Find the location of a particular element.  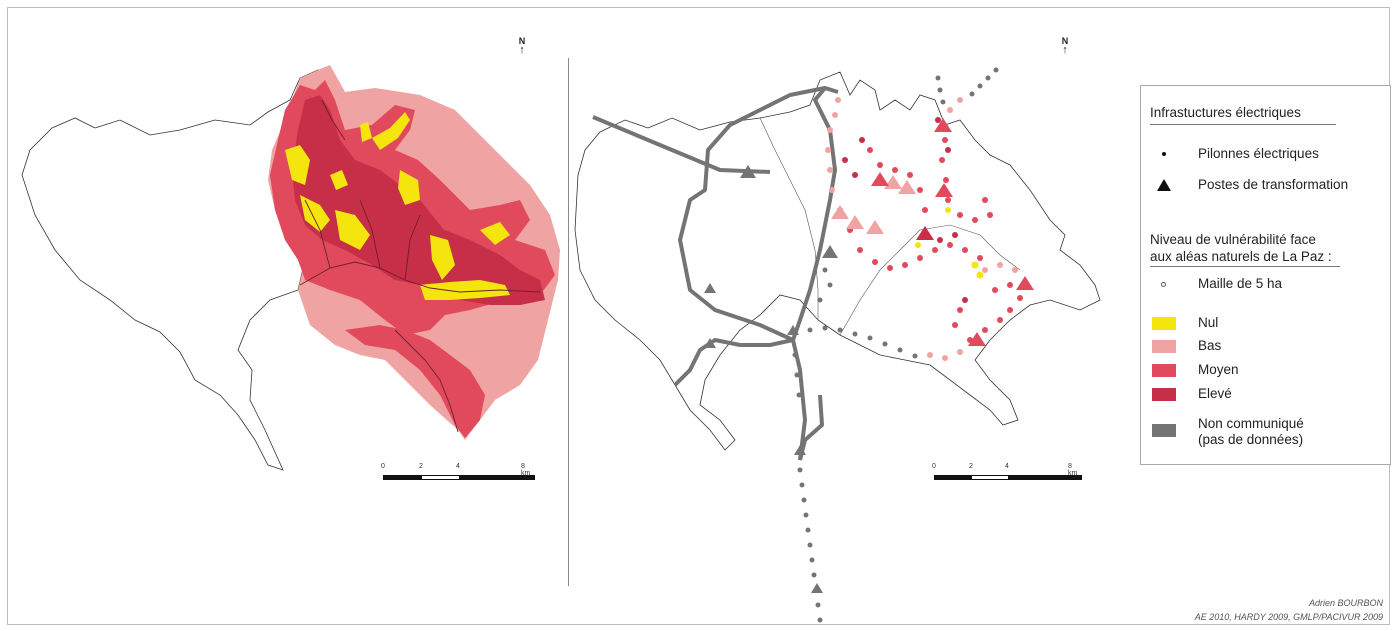

right-dots-bas is located at coordinates (921, 229).